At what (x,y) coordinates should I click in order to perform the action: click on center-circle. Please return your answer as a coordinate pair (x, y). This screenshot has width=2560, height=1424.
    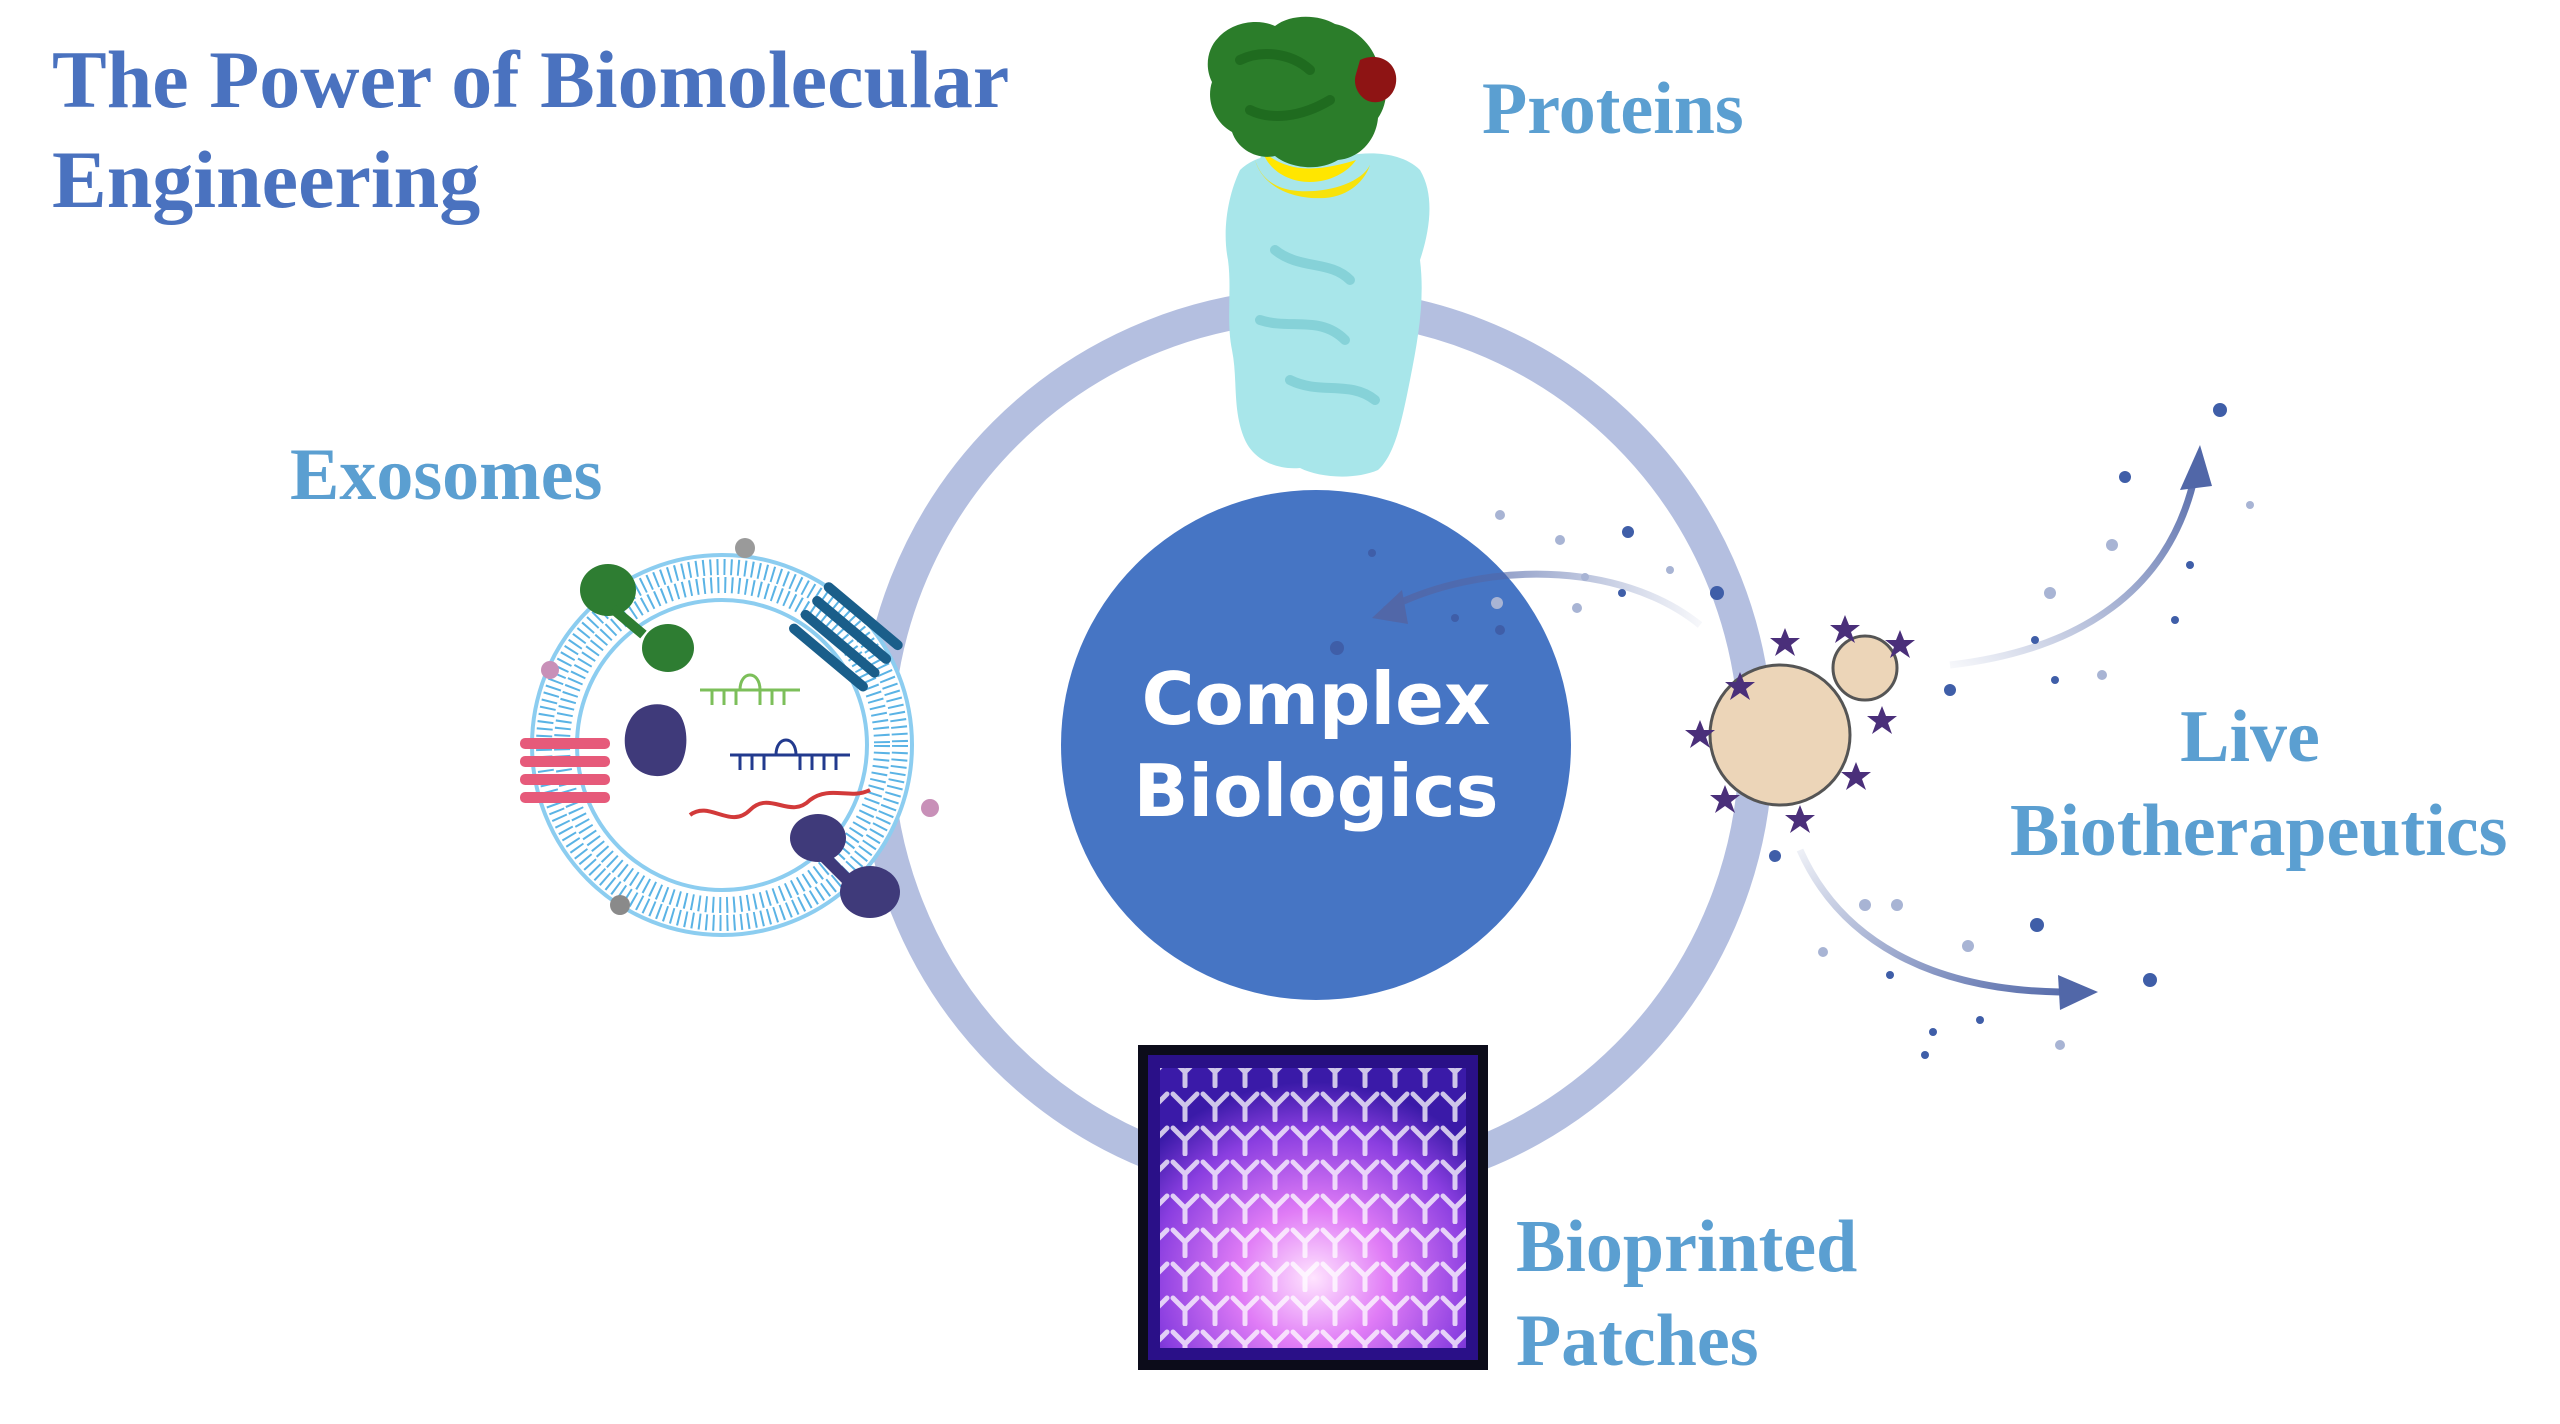
    Looking at the image, I should click on (1316, 745).